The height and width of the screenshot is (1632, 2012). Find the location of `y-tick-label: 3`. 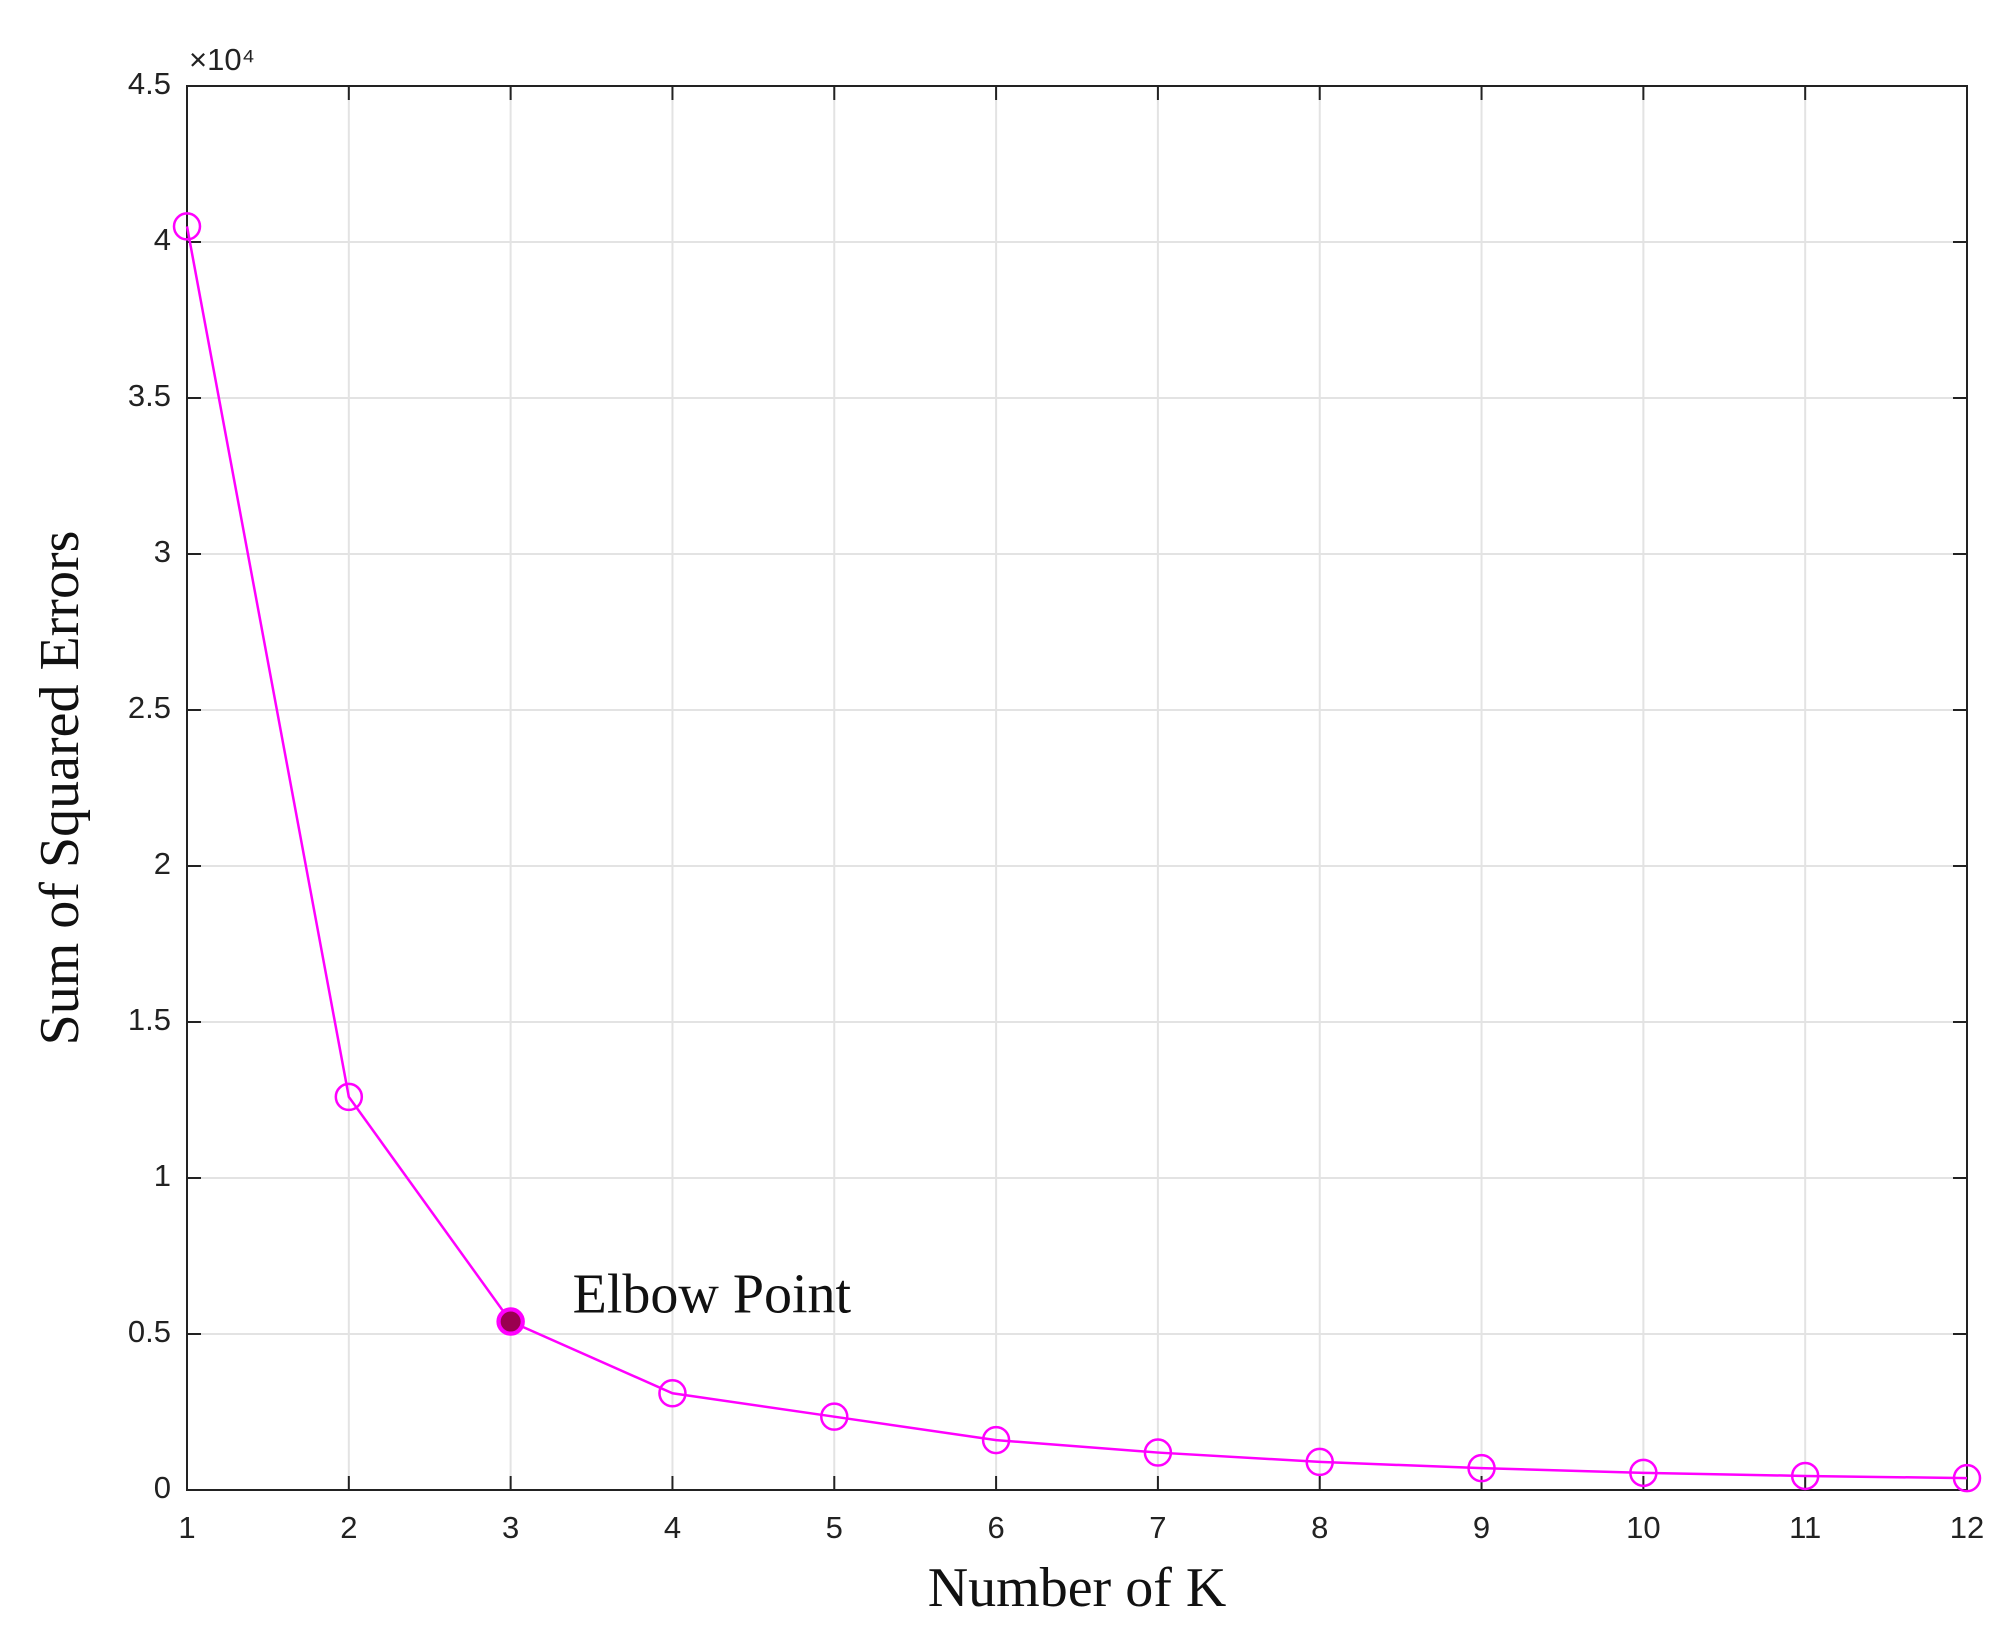

y-tick-label: 3 is located at coordinates (162, 551).